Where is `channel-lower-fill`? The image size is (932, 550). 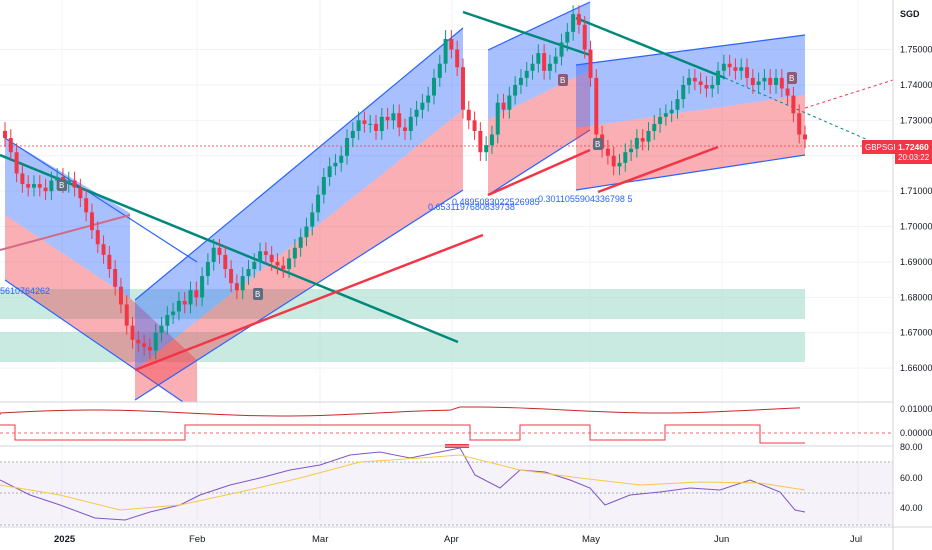
channel-lower-fill is located at coordinates (539, 132).